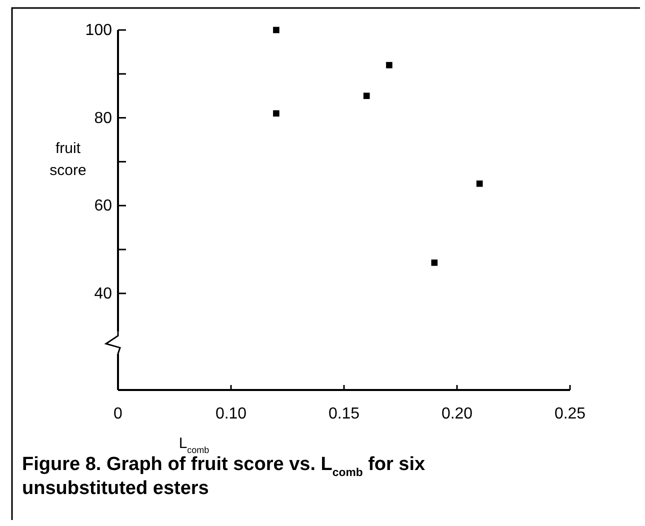 This screenshot has height=526, width=645. Describe the element at coordinates (118, 414) in the screenshot. I see `x-tick-label: 0` at that location.